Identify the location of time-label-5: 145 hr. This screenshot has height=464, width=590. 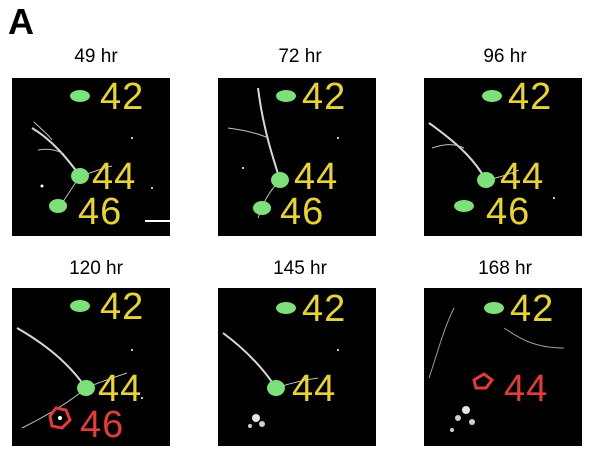
(300, 268).